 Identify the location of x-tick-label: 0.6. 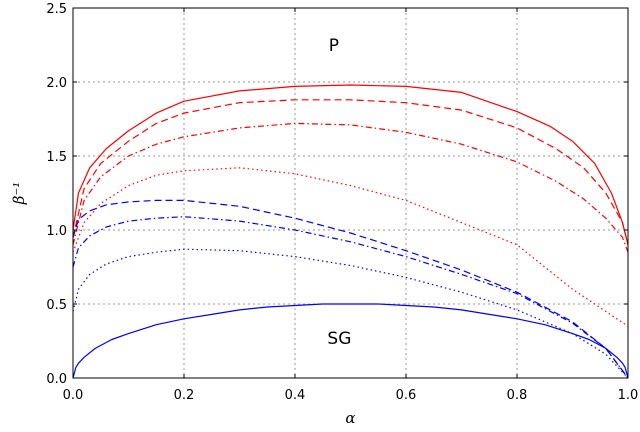
(406, 395).